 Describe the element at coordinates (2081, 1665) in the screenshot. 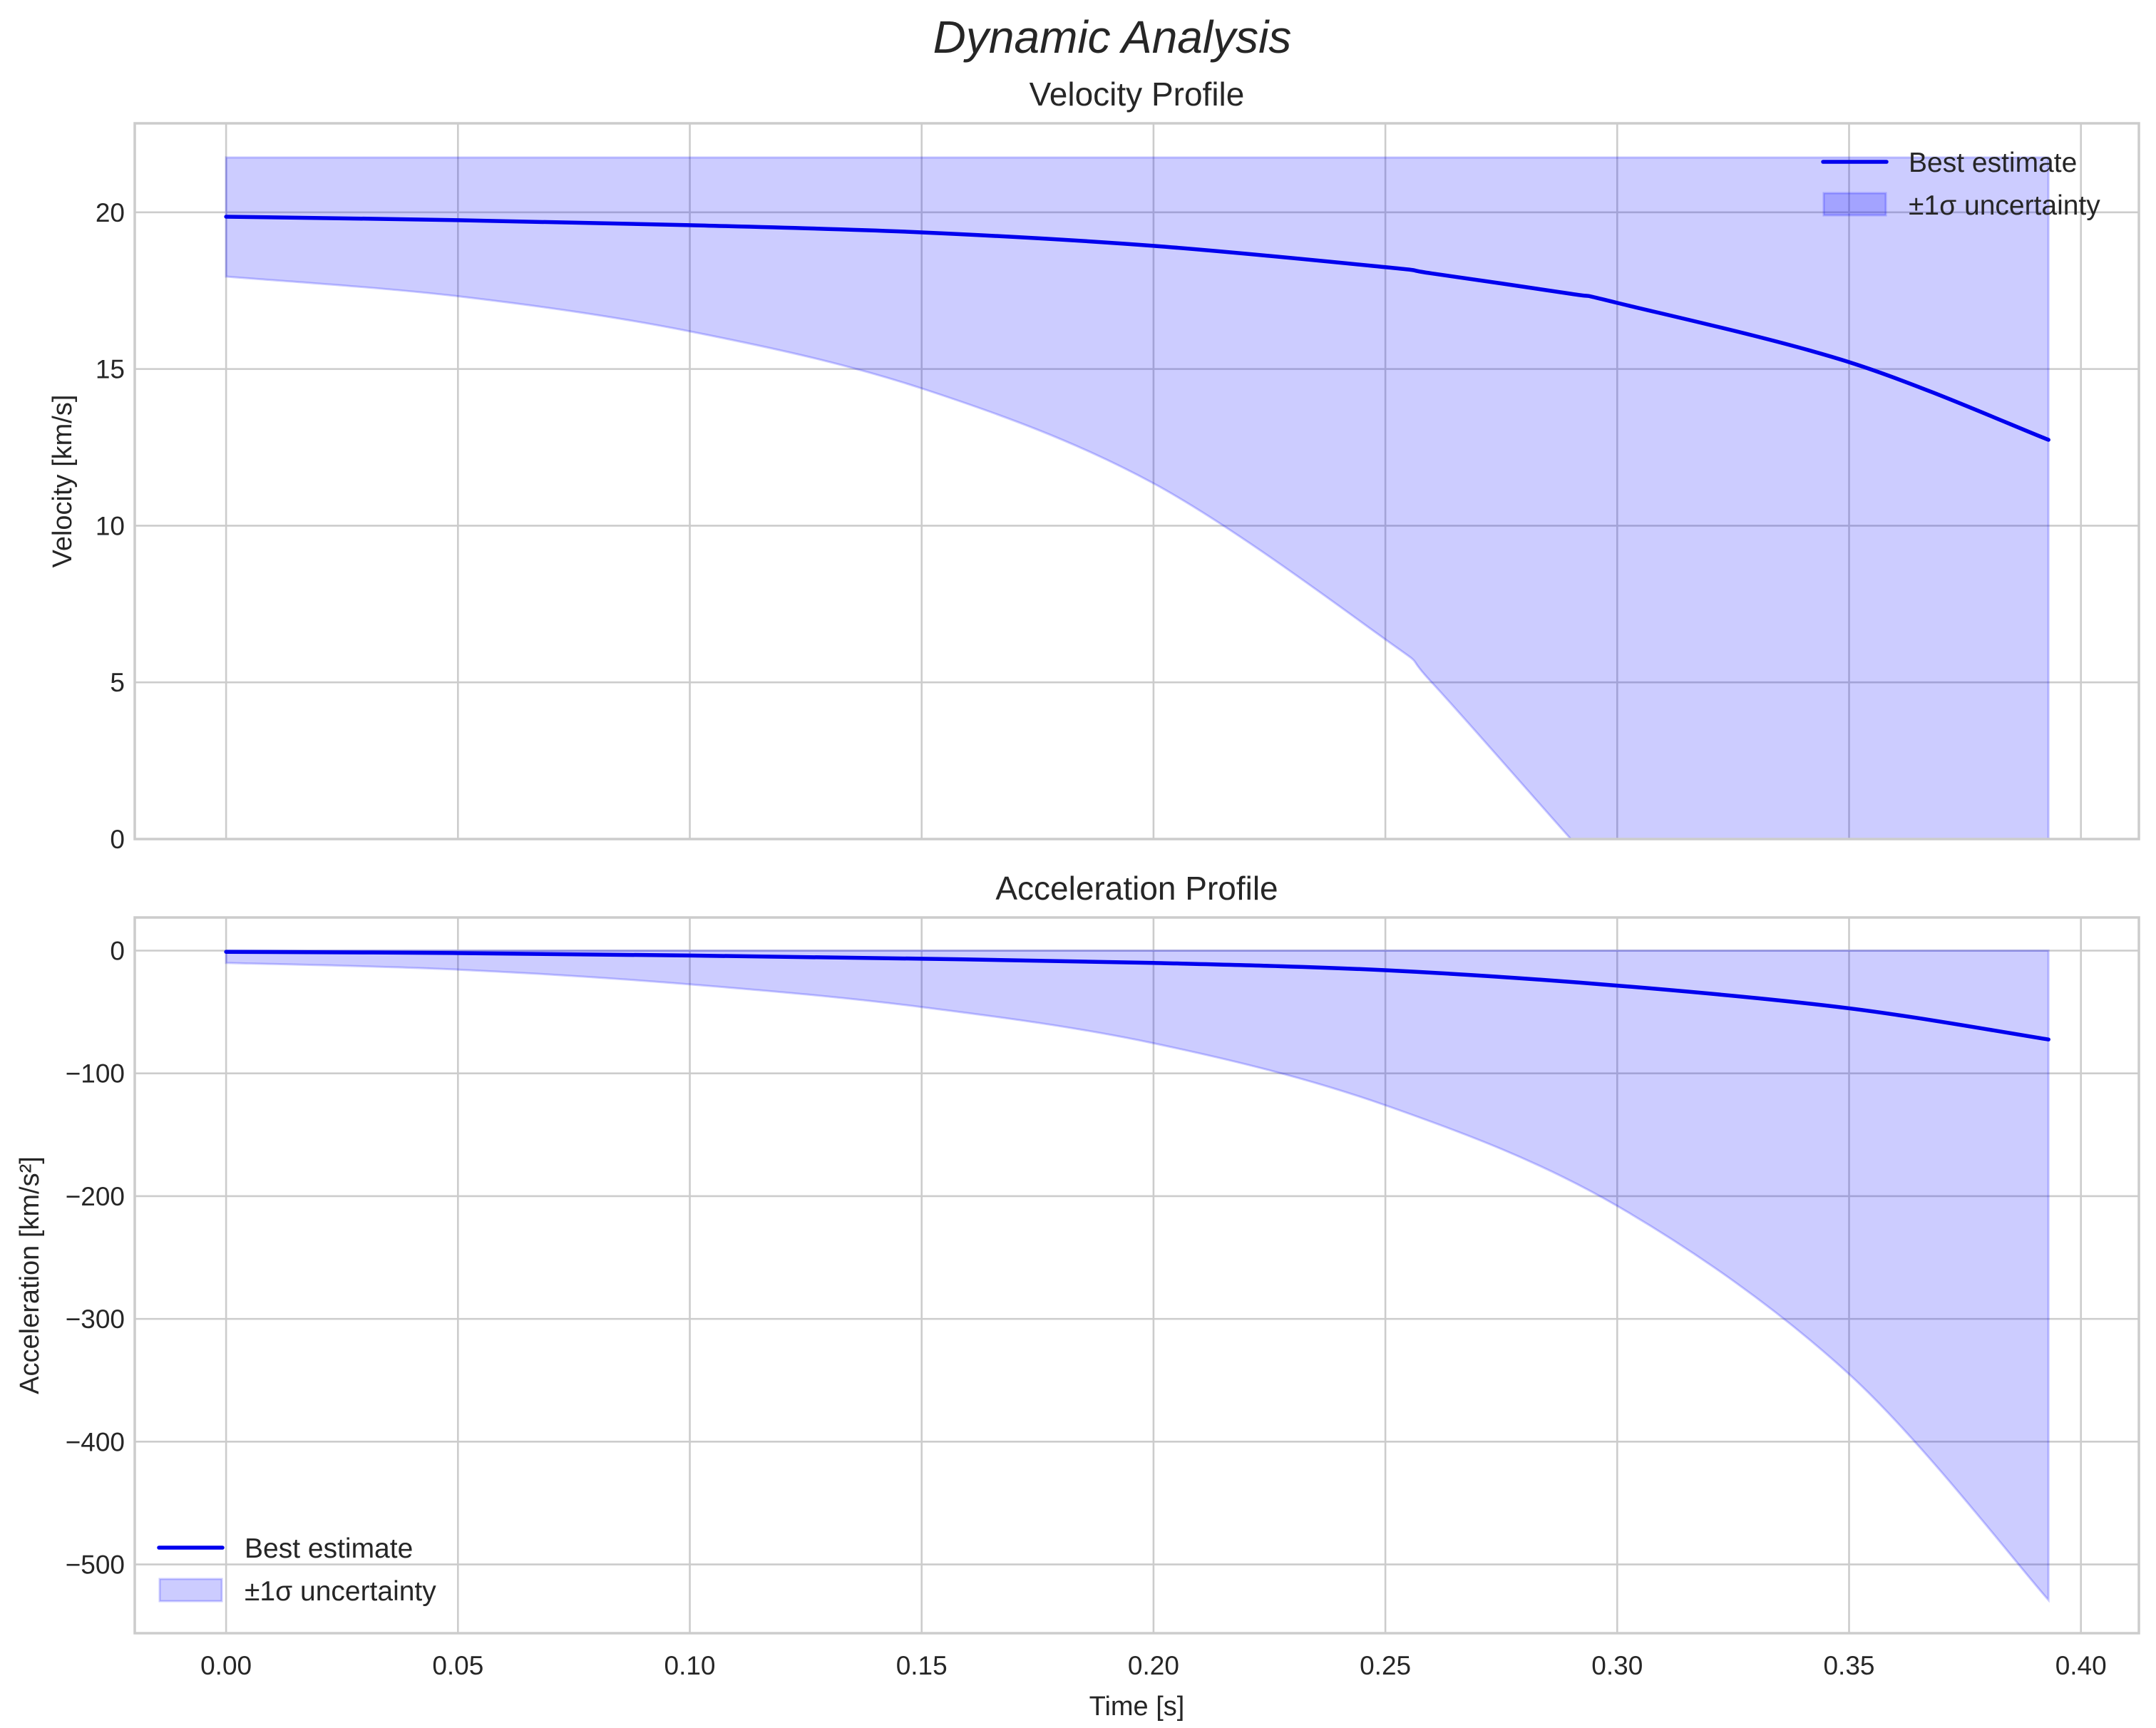

I see `x-tick-label: 0.40` at that location.